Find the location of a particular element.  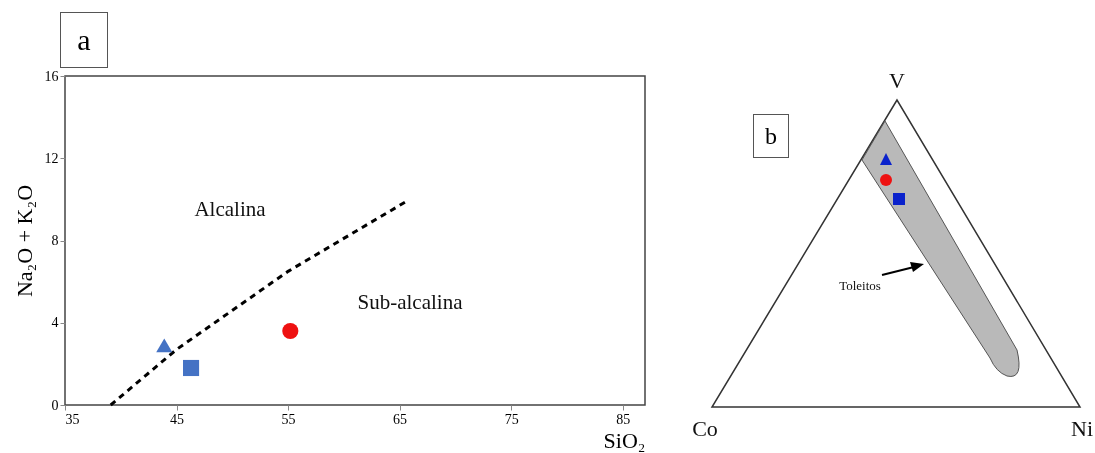

annotation: Sub-alcalina is located at coordinates (410, 302).